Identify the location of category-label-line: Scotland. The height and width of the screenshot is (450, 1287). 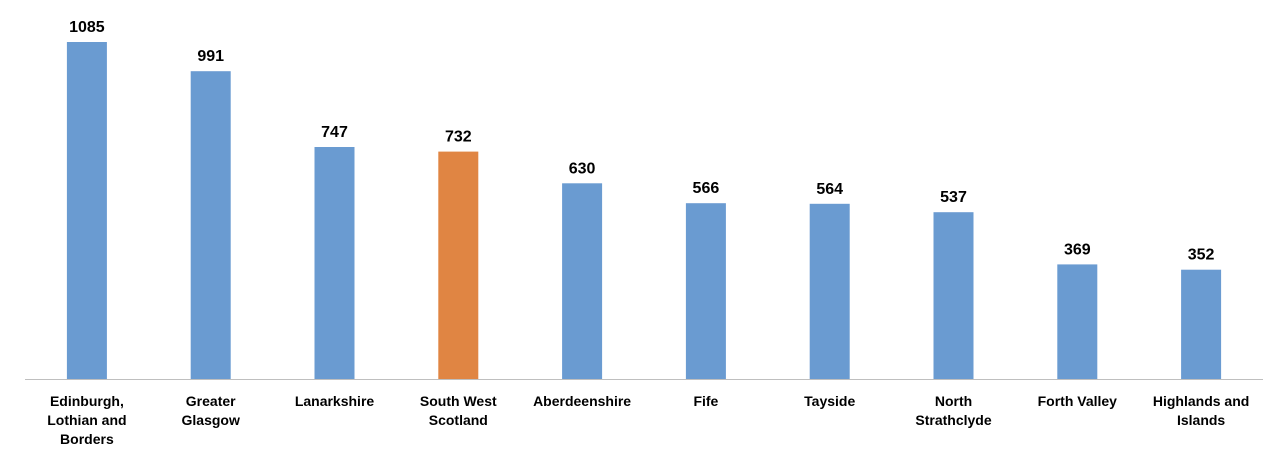
(458, 420).